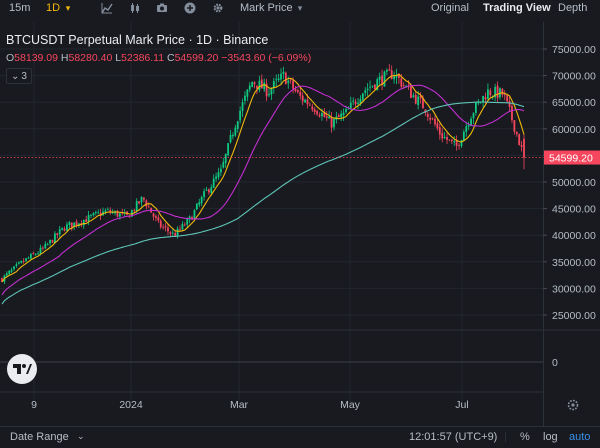  What do you see at coordinates (39, 437) in the screenshot?
I see `date-range-button: Date Range` at bounding box center [39, 437].